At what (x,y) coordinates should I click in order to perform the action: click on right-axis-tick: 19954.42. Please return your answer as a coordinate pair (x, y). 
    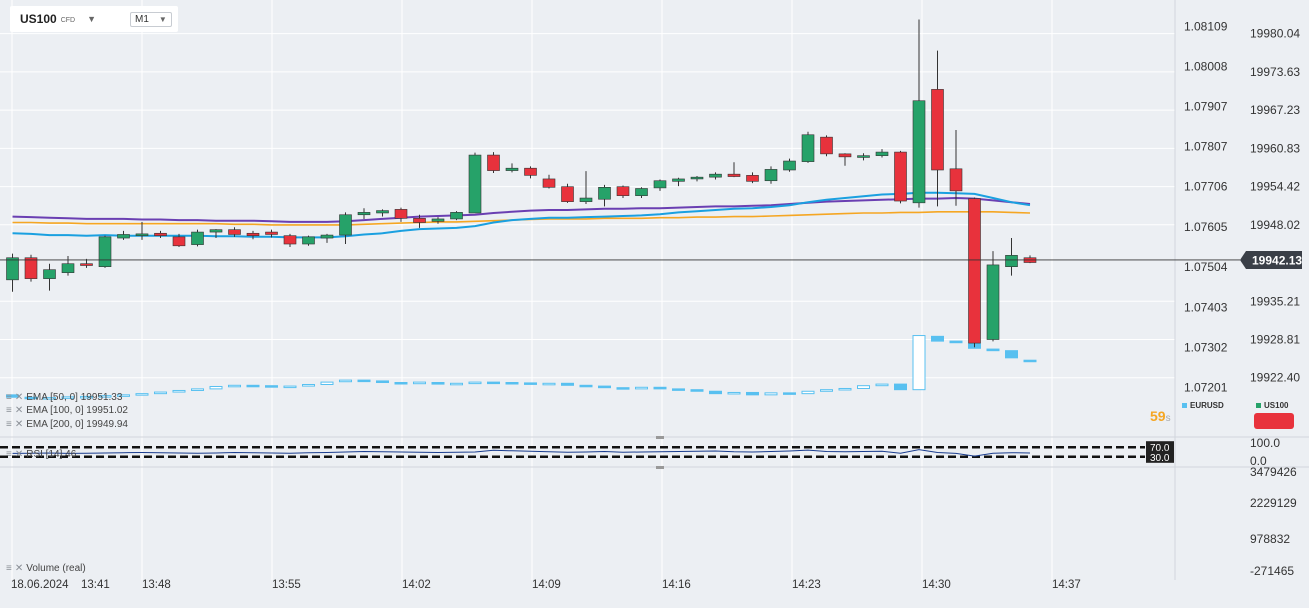
    Looking at the image, I should click on (1275, 187).